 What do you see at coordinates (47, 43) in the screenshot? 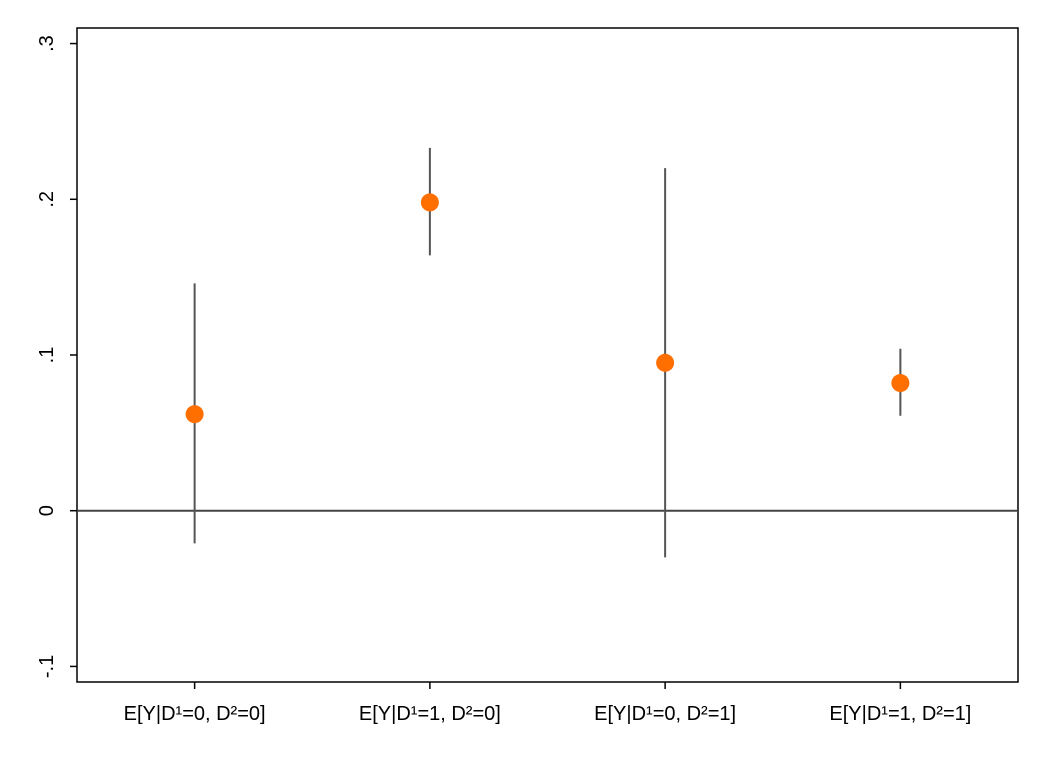
I see `y-tick-label: .3` at bounding box center [47, 43].